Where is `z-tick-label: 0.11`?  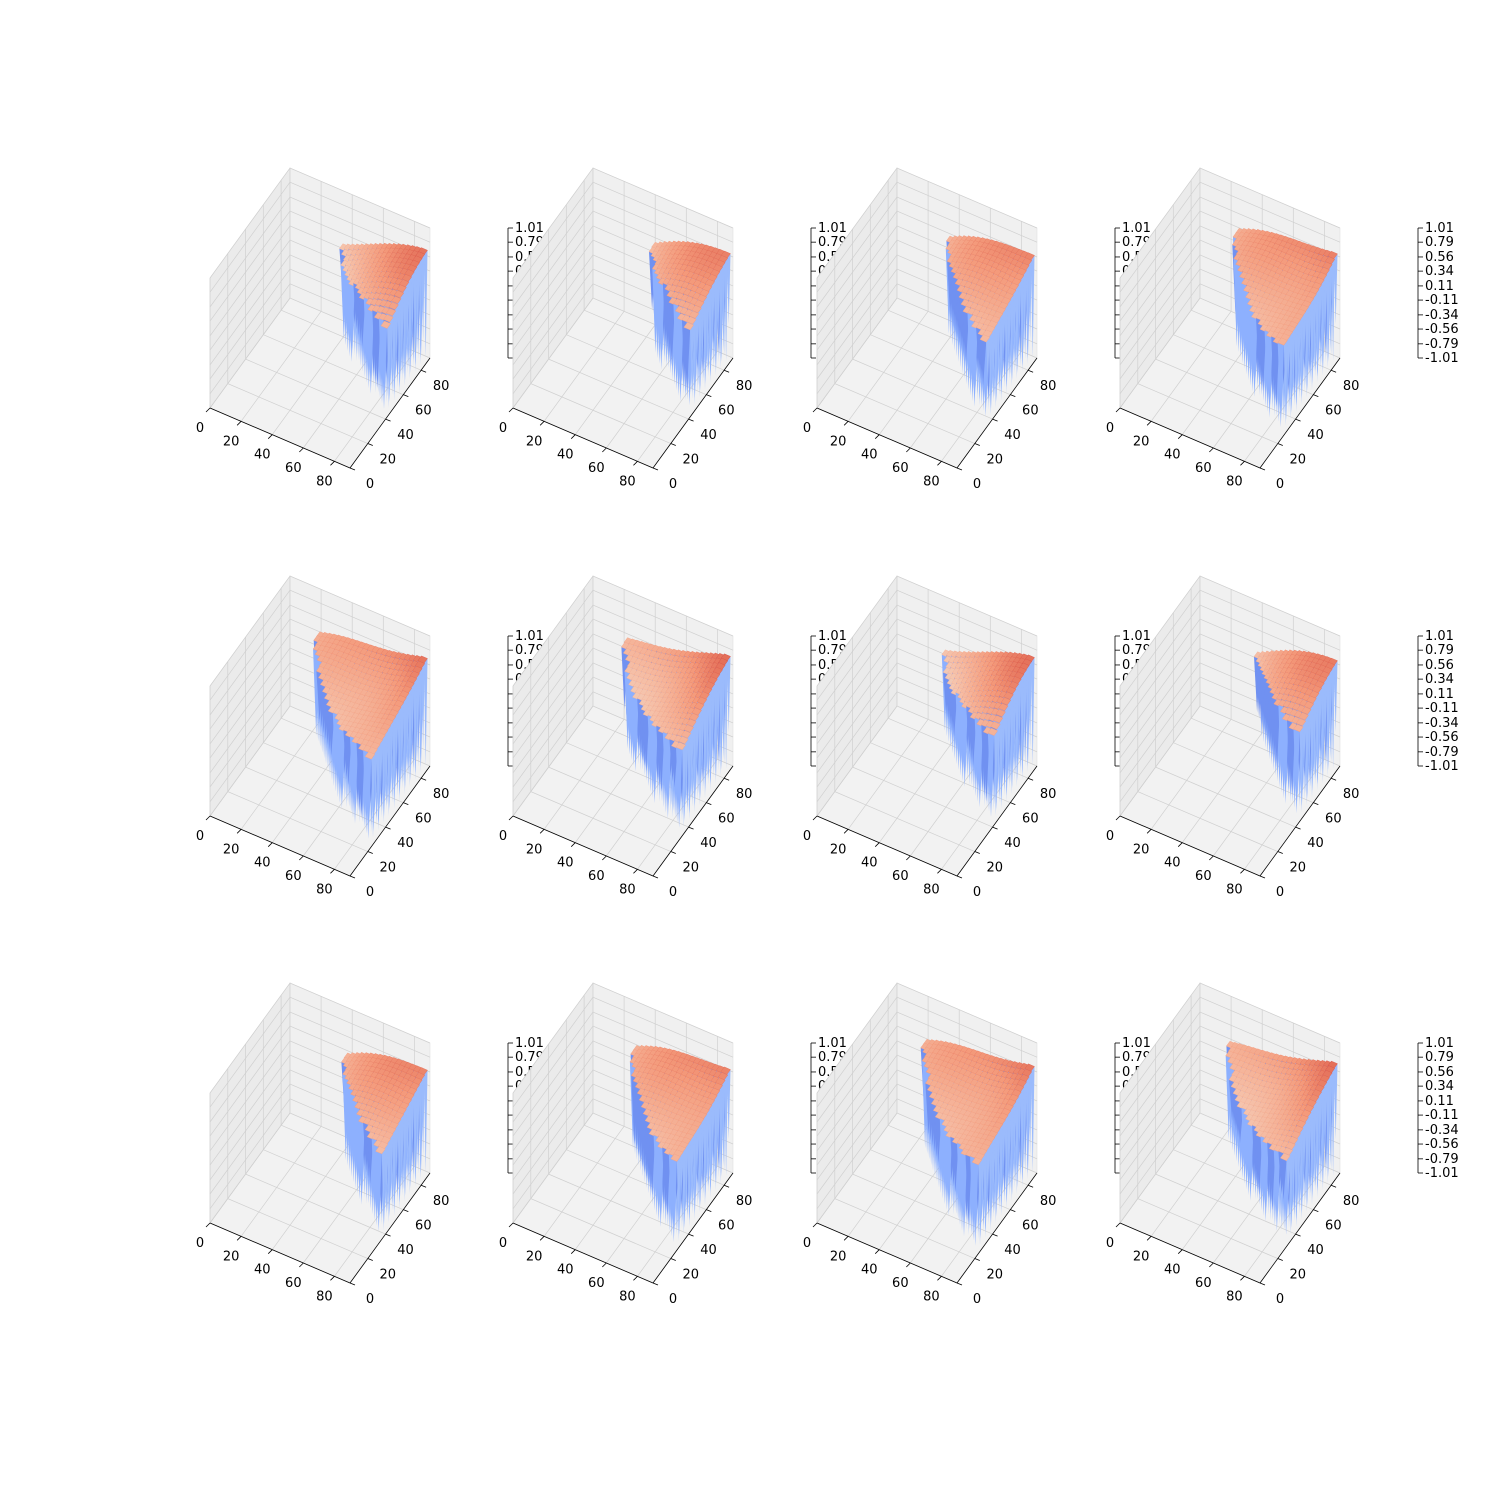
z-tick-label: 0.11 is located at coordinates (1439, 694).